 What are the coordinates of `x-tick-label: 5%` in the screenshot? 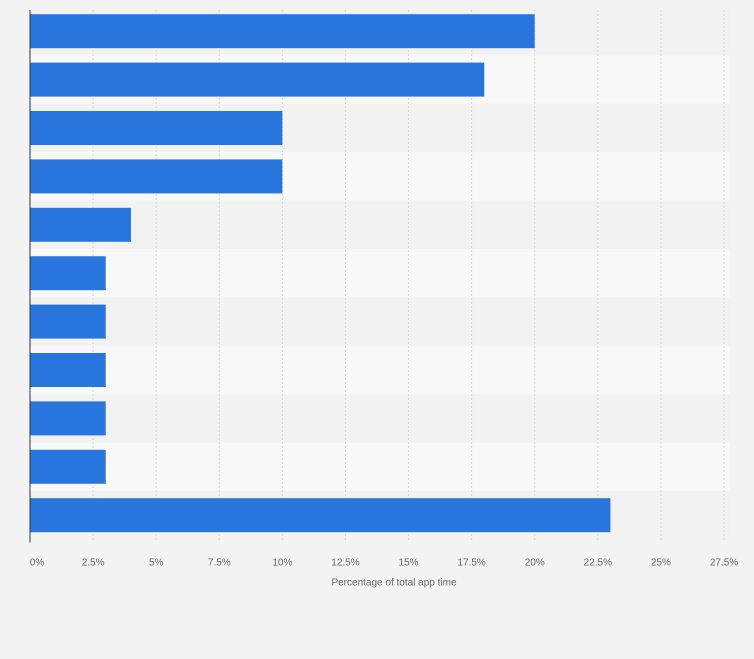 It's located at (156, 562).